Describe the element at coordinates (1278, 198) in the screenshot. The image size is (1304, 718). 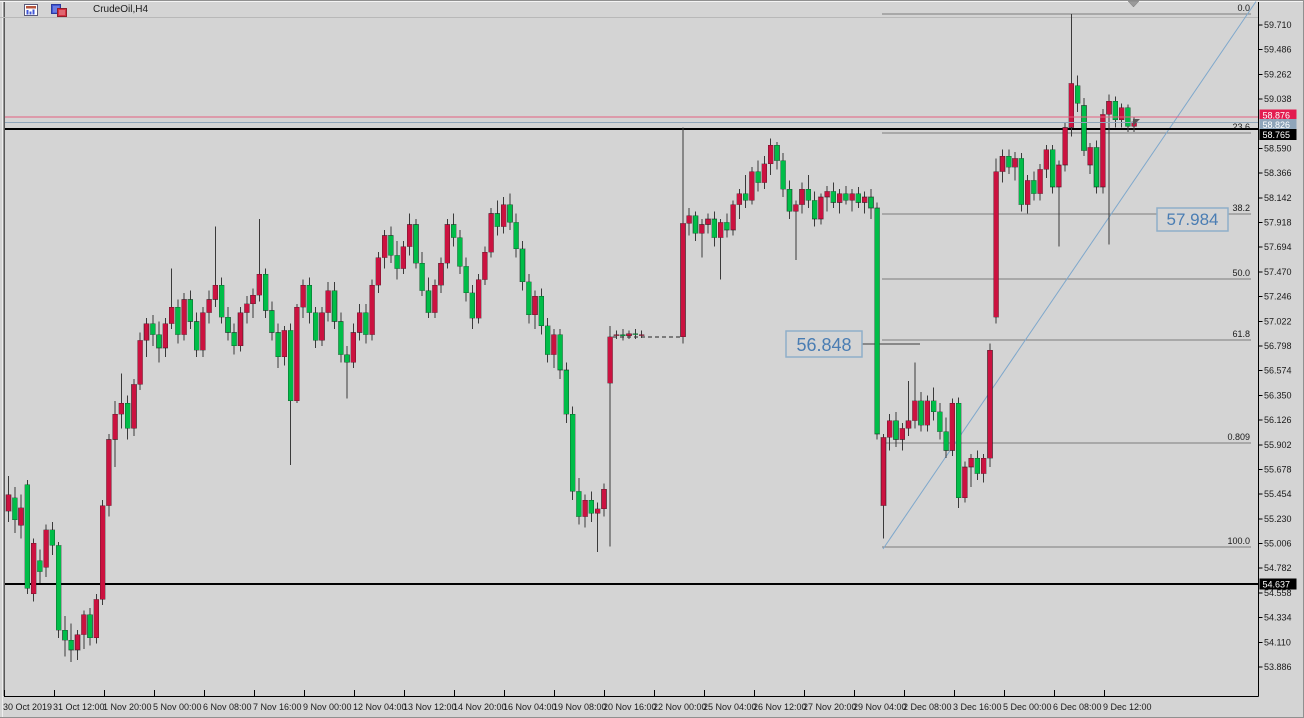
I see `price-axis-tick-label: 58.142` at that location.